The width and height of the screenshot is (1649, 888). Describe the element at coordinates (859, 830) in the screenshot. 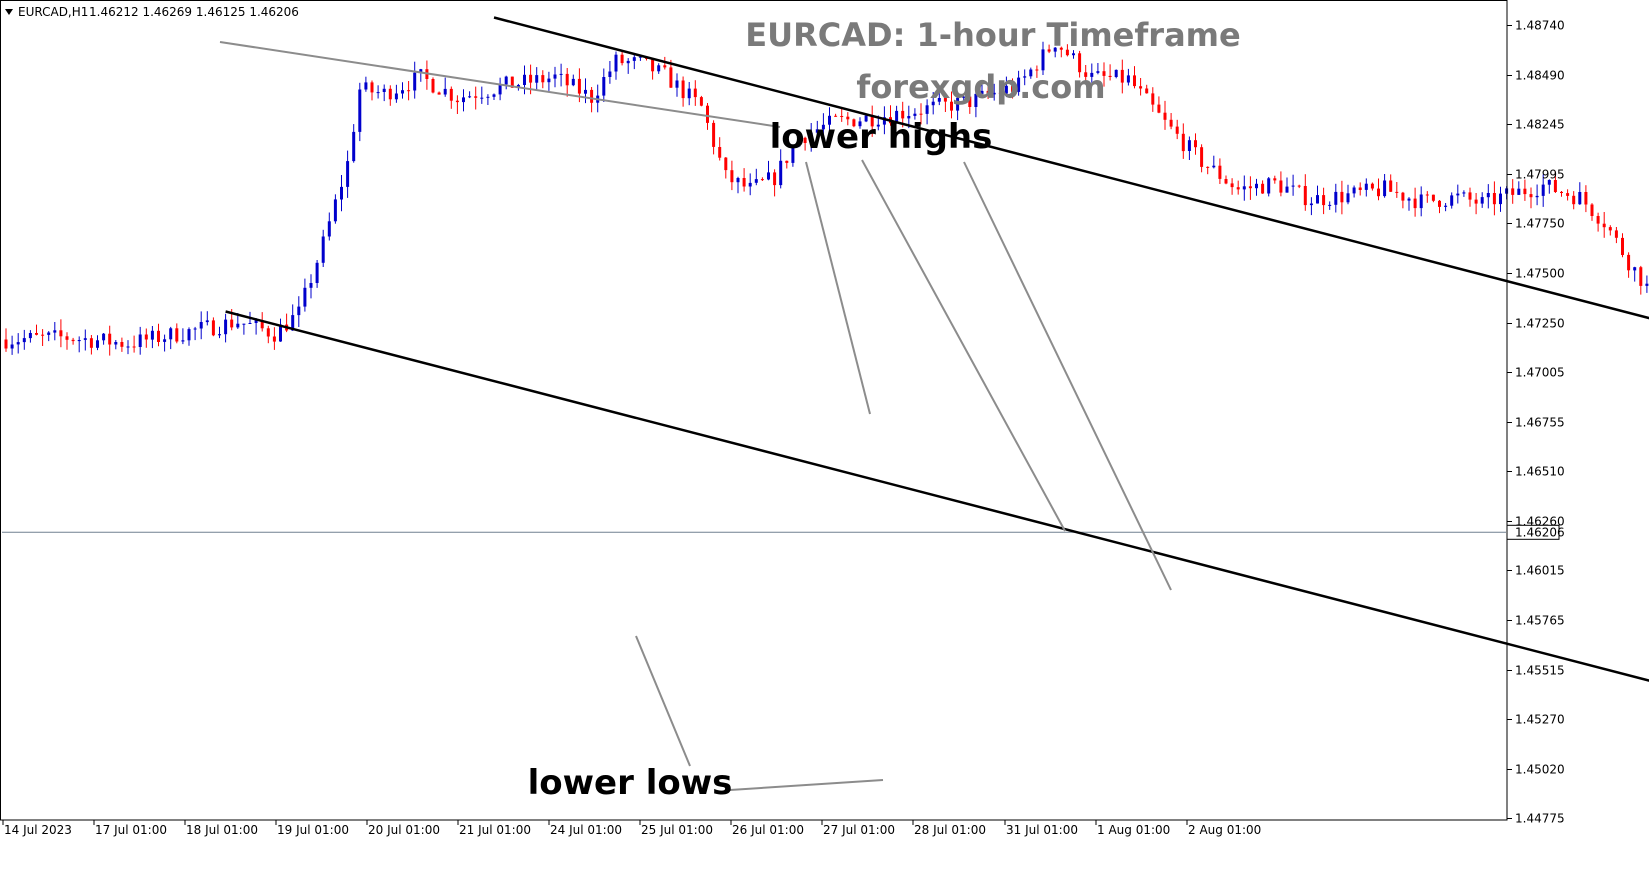

I see `x-tick-label: 27 Jul 01:00` at that location.